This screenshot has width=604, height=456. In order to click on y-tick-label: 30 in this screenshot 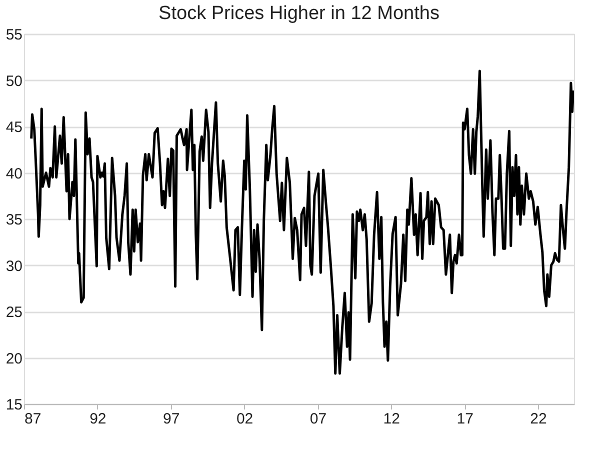, I will do `click(14, 266)`.